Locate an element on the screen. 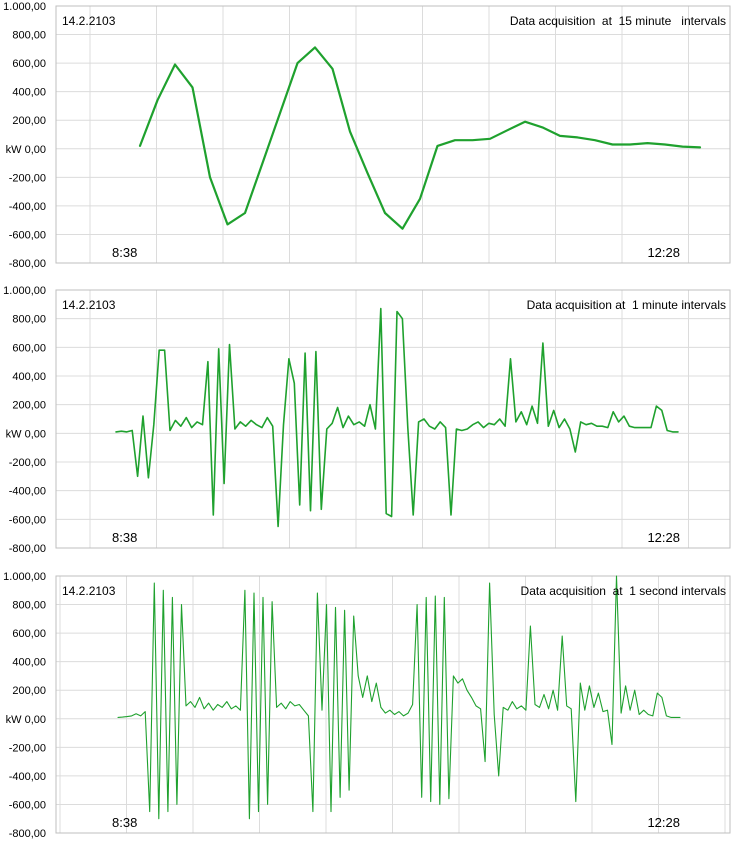 The height and width of the screenshot is (842, 733). interval-annotation: Data acquisition at 15 minute intervals is located at coordinates (618, 21).